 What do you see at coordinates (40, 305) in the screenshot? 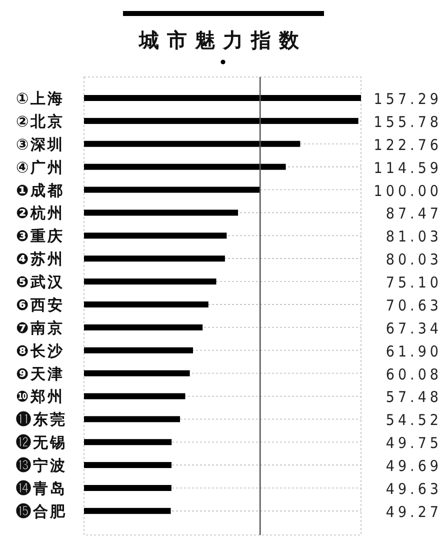
I see `y-tick-label: ❻西安` at bounding box center [40, 305].